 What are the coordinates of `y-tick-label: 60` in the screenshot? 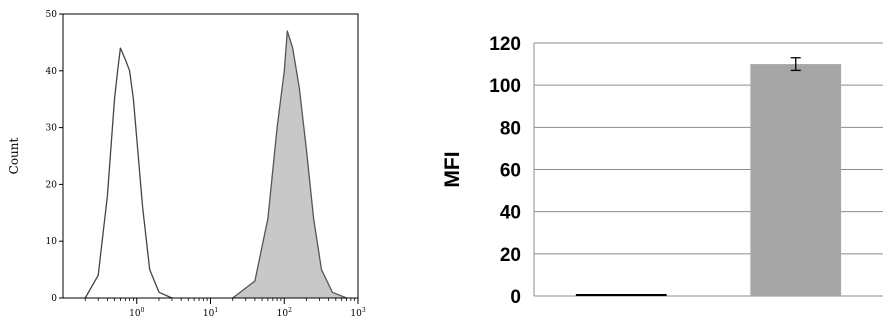 It's located at (510, 171).